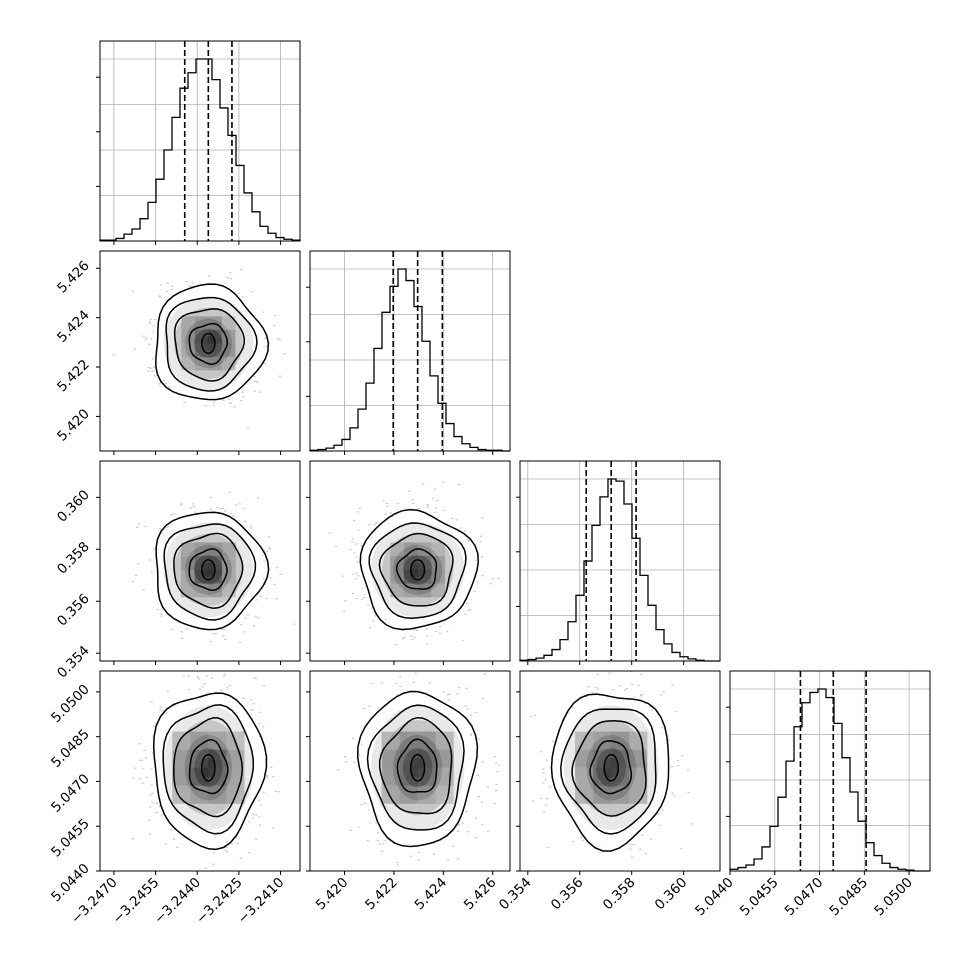 Image resolution: width=970 pixels, height=970 pixels. What do you see at coordinates (73, 610) in the screenshot?
I see `y-tick-label: 0.356` at bounding box center [73, 610].